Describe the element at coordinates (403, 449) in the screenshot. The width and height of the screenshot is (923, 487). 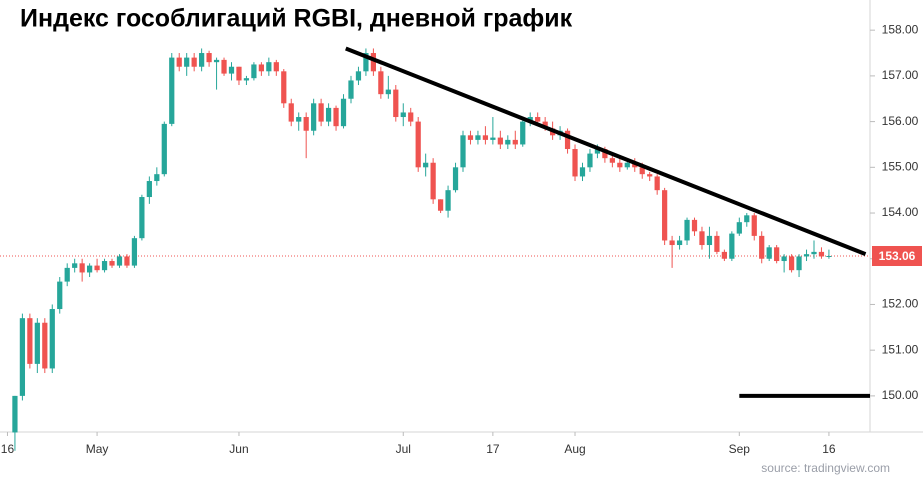
I see `x-tick-label: Jul` at that location.